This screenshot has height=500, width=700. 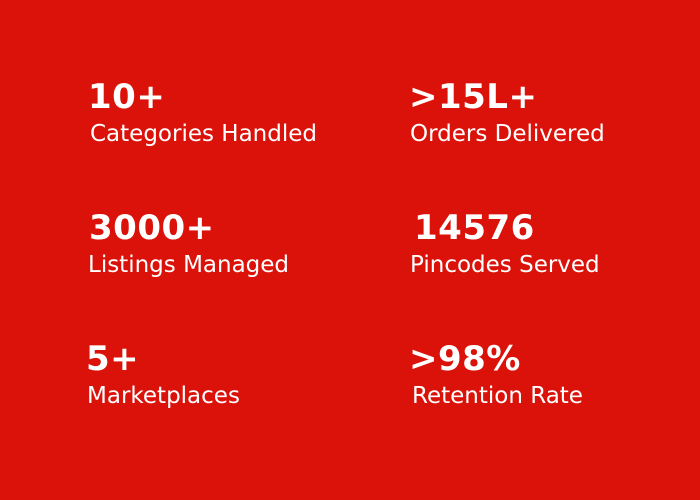 I want to click on stat-orders-delivered: >15L+ Orders Delivered, so click(x=554, y=113).